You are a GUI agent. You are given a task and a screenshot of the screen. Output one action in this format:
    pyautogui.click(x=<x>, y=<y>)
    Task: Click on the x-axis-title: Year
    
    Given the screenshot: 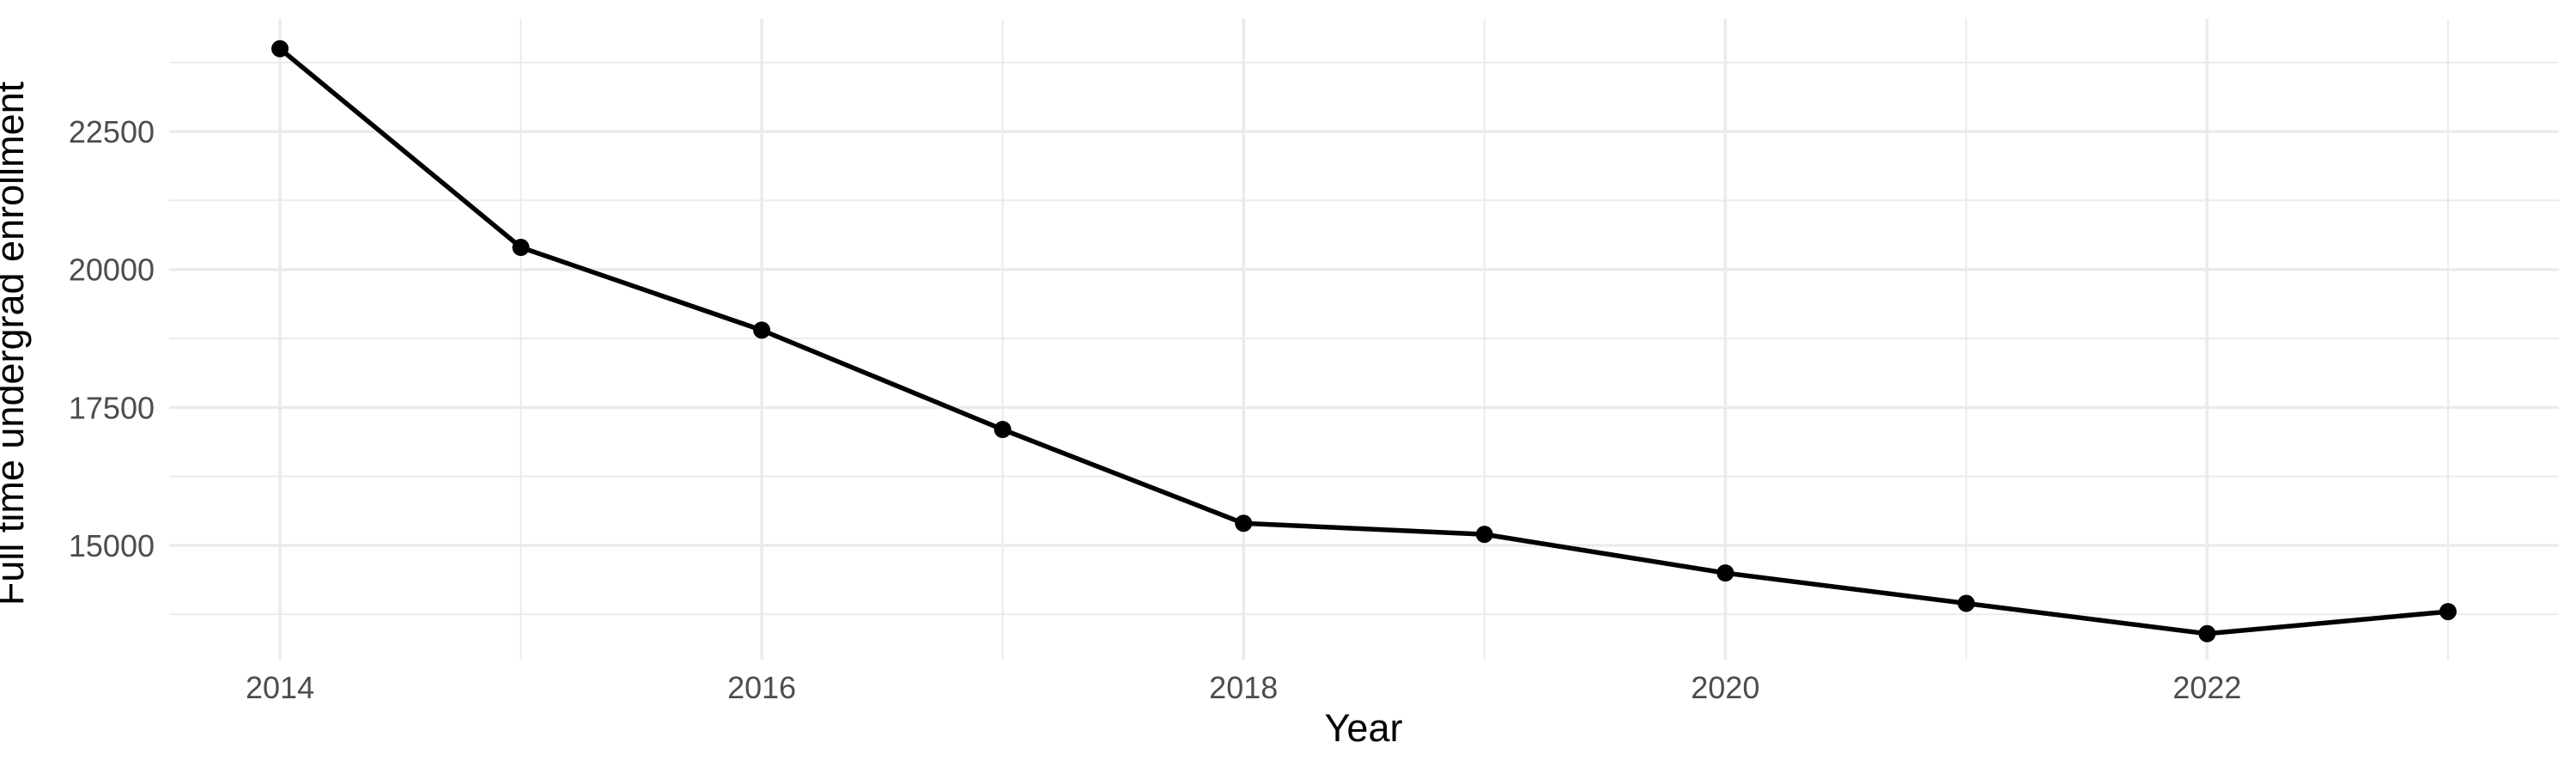 What is the action you would take?
    pyautogui.click(x=1364, y=728)
    